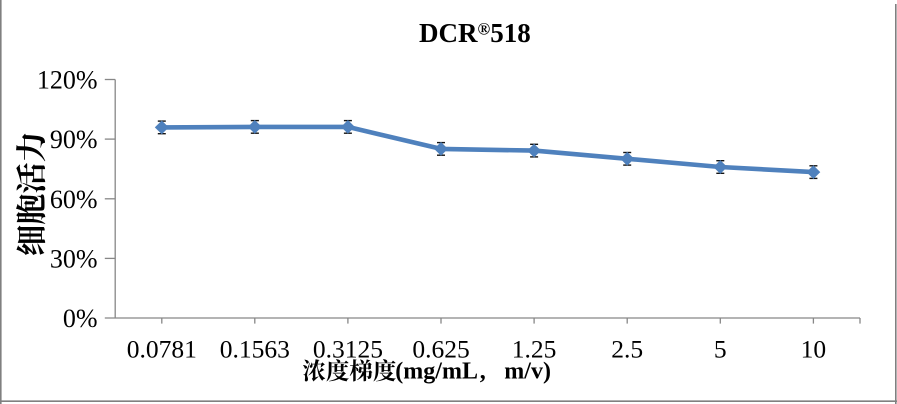 The image size is (897, 404). What do you see at coordinates (475, 33) in the screenshot?
I see `svg-text: DCR®518` at bounding box center [475, 33].